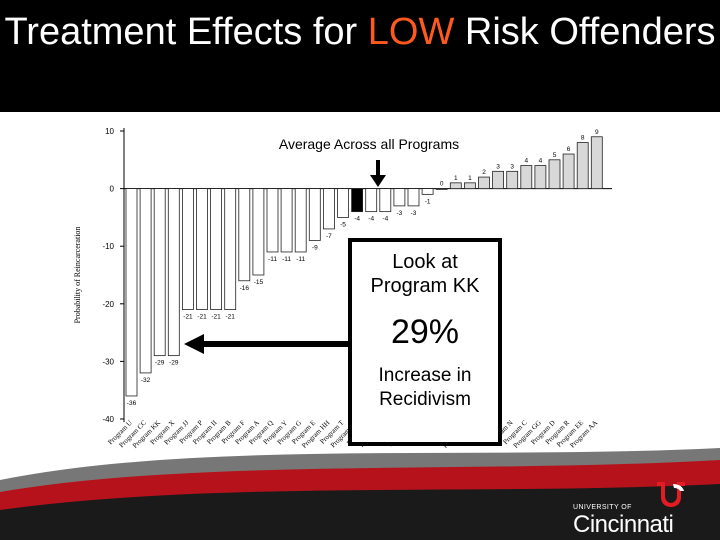 The height and width of the screenshot is (540, 720). What do you see at coordinates (186, 32) in the screenshot?
I see `title-part1: Treatment Effects for` at bounding box center [186, 32].